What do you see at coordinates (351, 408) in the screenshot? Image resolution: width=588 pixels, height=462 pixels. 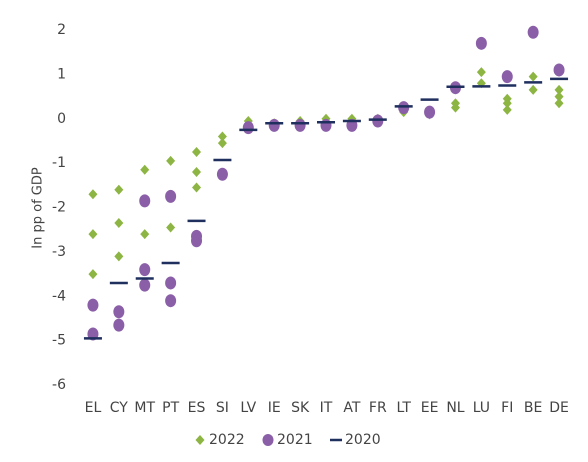 I see `x-tick-label: AT` at bounding box center [351, 408].